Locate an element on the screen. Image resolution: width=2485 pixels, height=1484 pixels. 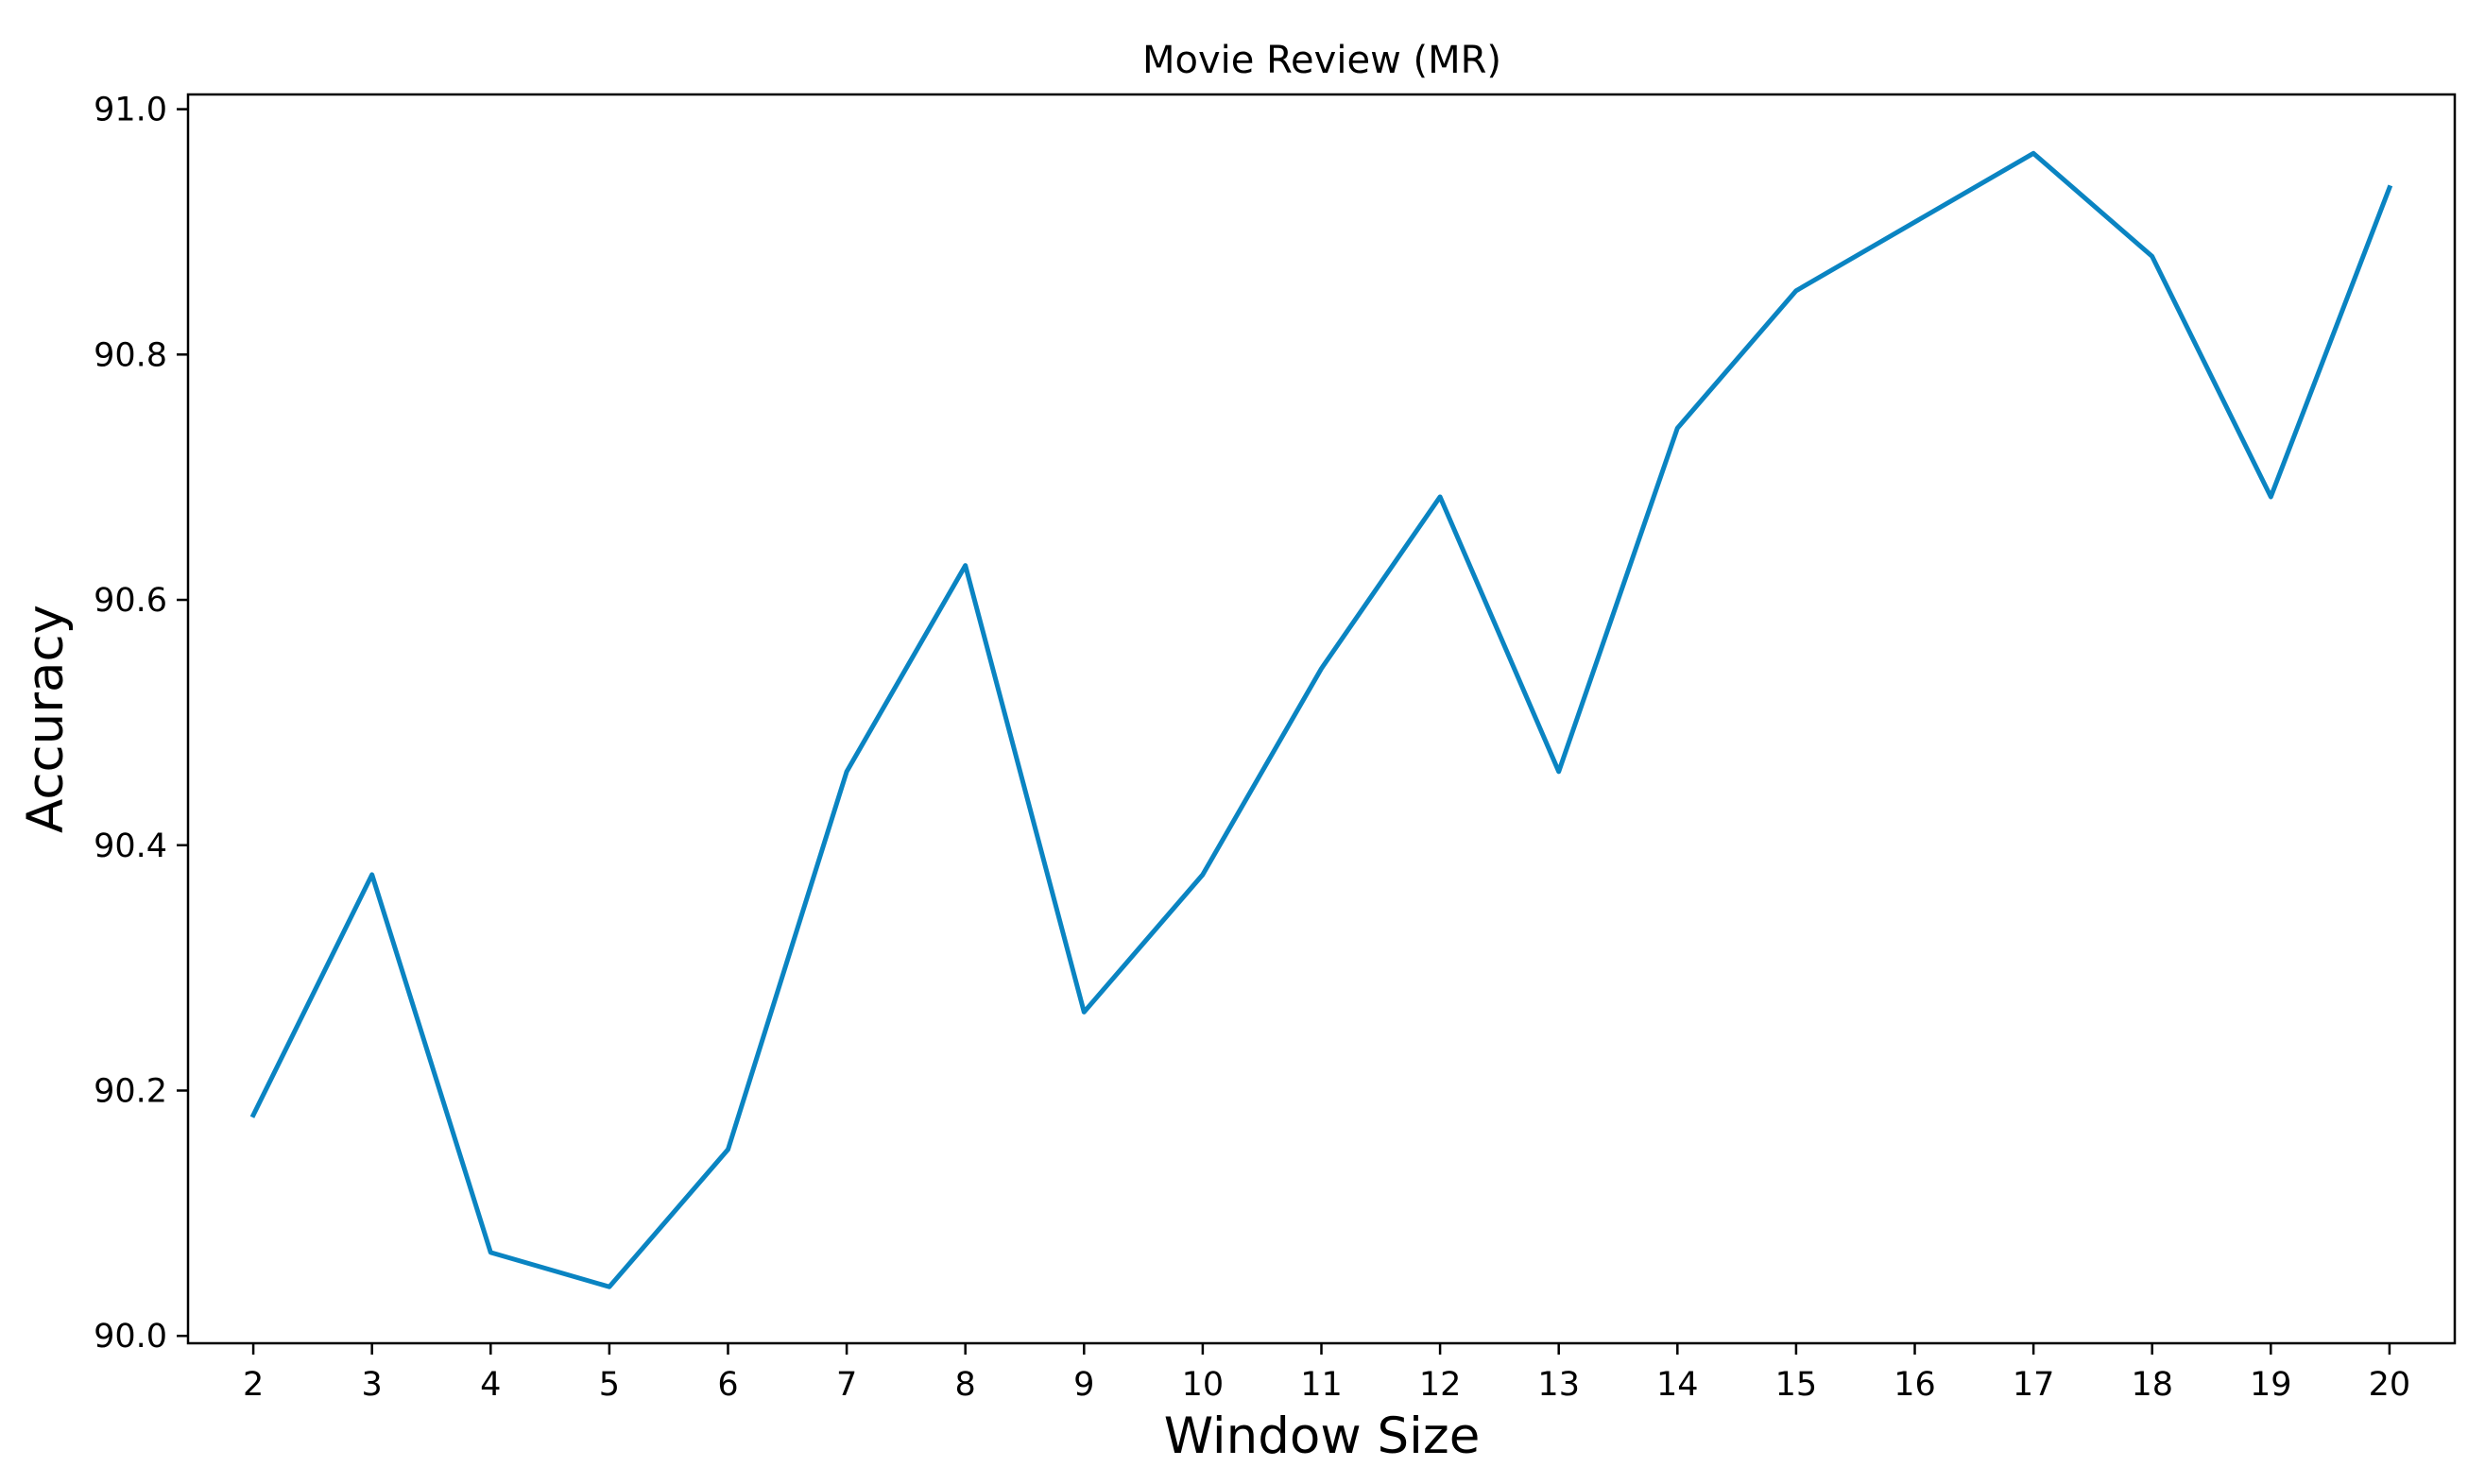
y-tick-label: 90.6 is located at coordinates (131, 601).